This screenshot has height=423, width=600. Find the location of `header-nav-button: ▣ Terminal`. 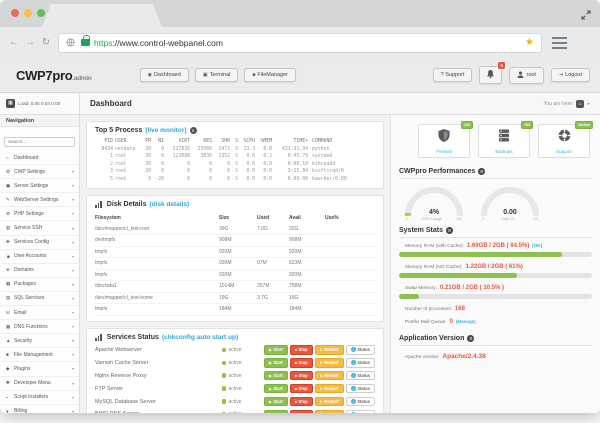

header-nav-button: ▣ Terminal is located at coordinates (216, 75).